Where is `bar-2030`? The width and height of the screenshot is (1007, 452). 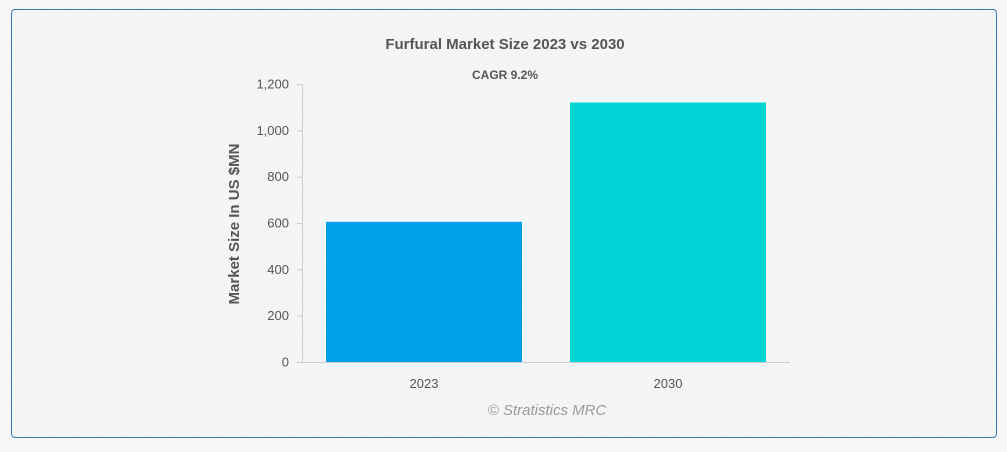 bar-2030 is located at coordinates (668, 232).